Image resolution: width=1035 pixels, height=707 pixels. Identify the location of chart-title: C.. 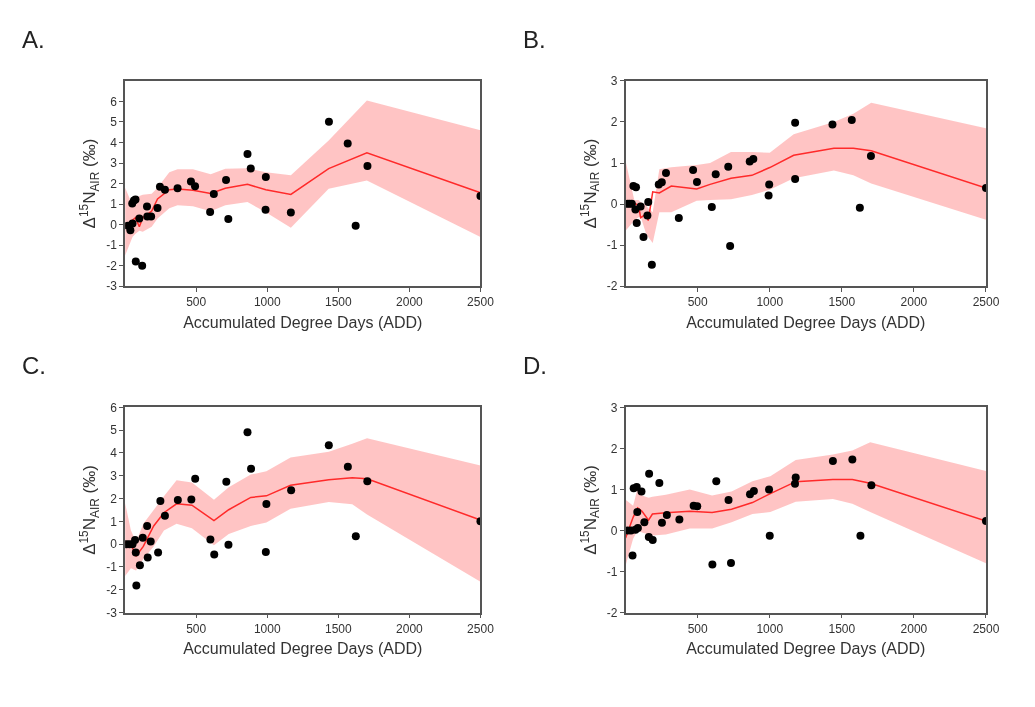
(34, 365).